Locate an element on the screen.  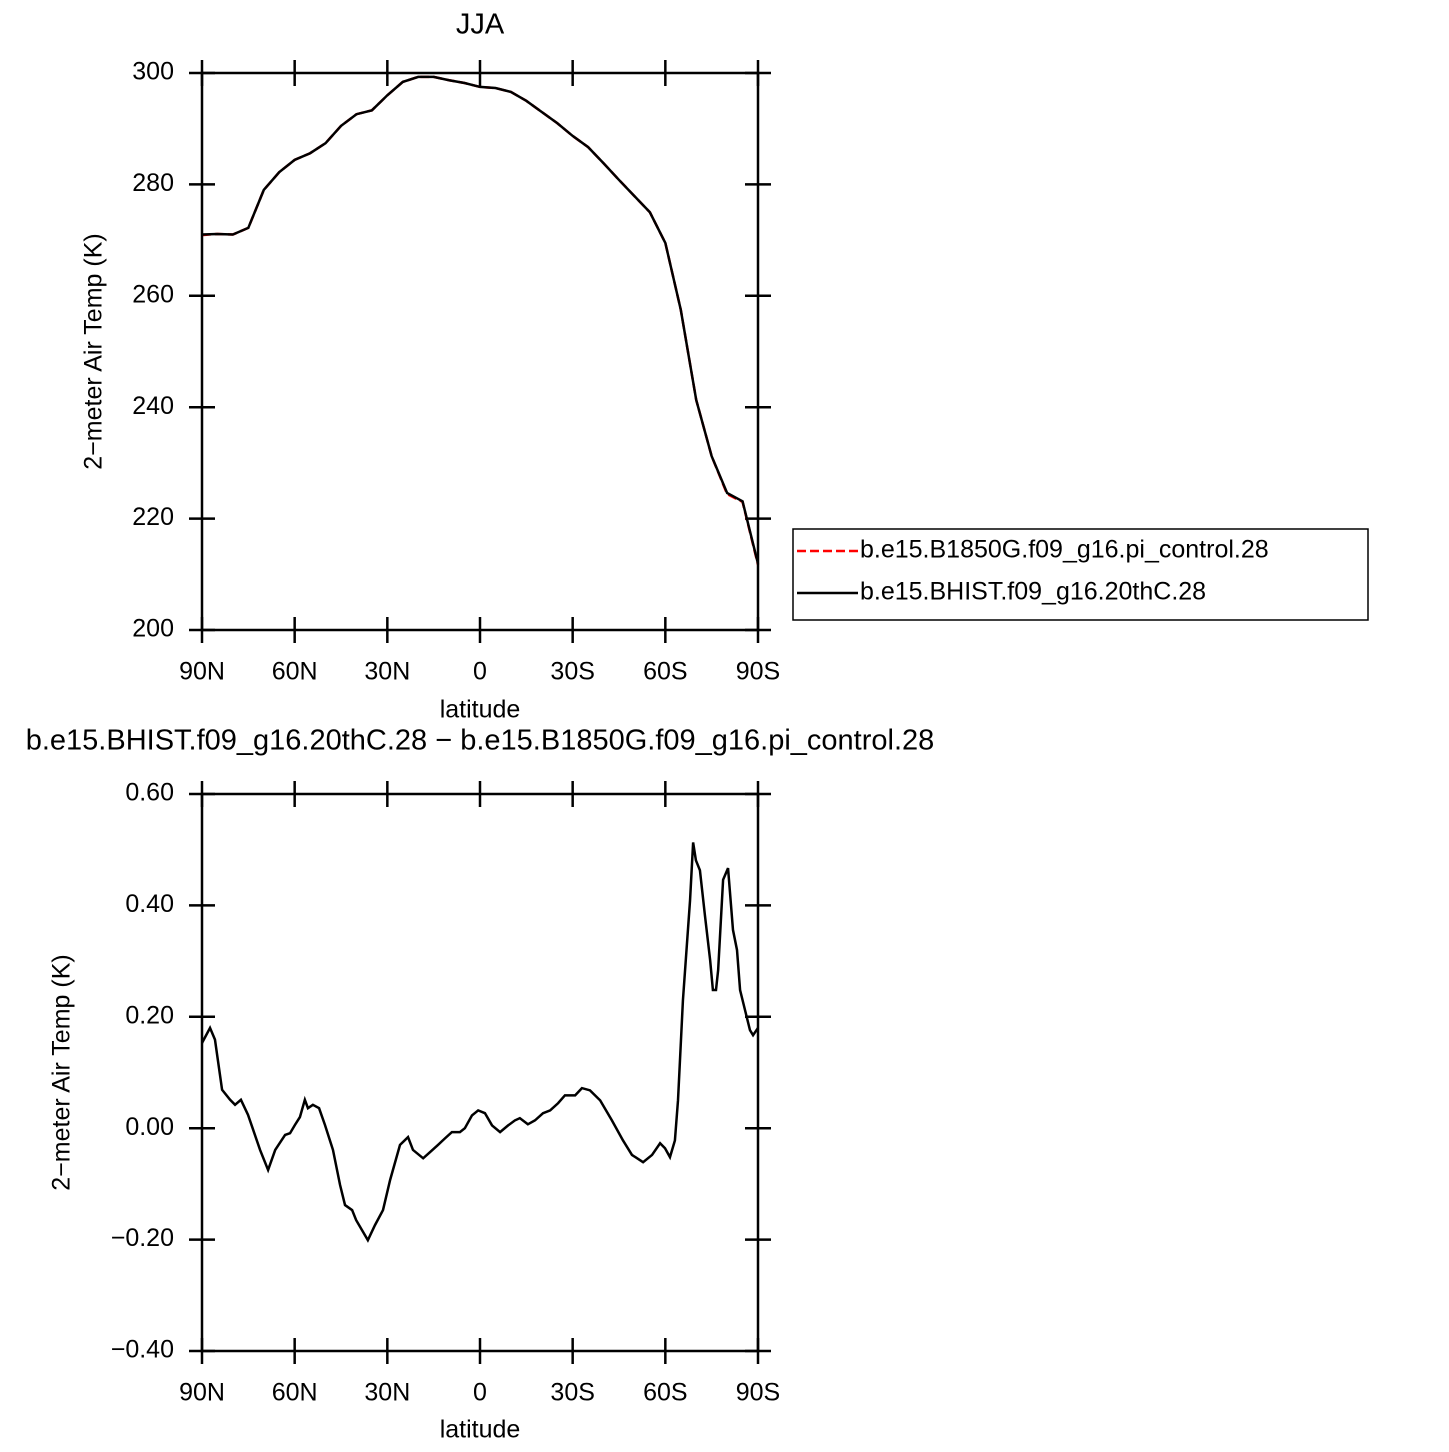
legend-label: b.e15.B1850G.f09_g16.pi_control.28 is located at coordinates (1064, 550).